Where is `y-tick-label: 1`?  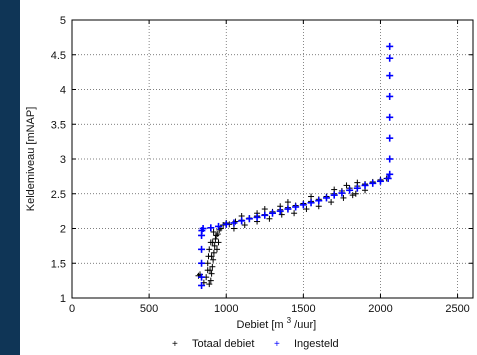
y-tick-label: 1 is located at coordinates (63, 299).